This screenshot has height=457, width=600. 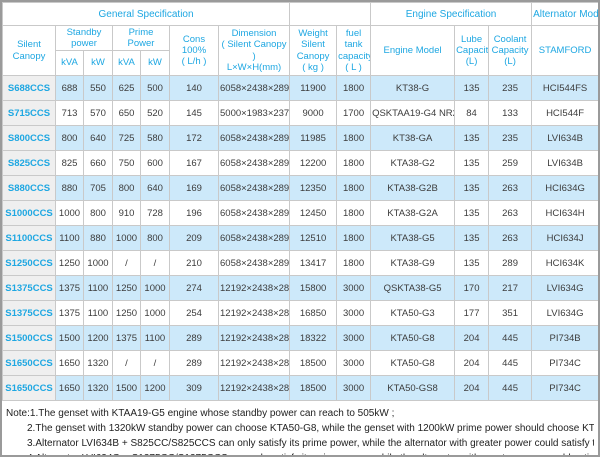 I want to click on value-cell: LVI634B, so click(x=564, y=138).